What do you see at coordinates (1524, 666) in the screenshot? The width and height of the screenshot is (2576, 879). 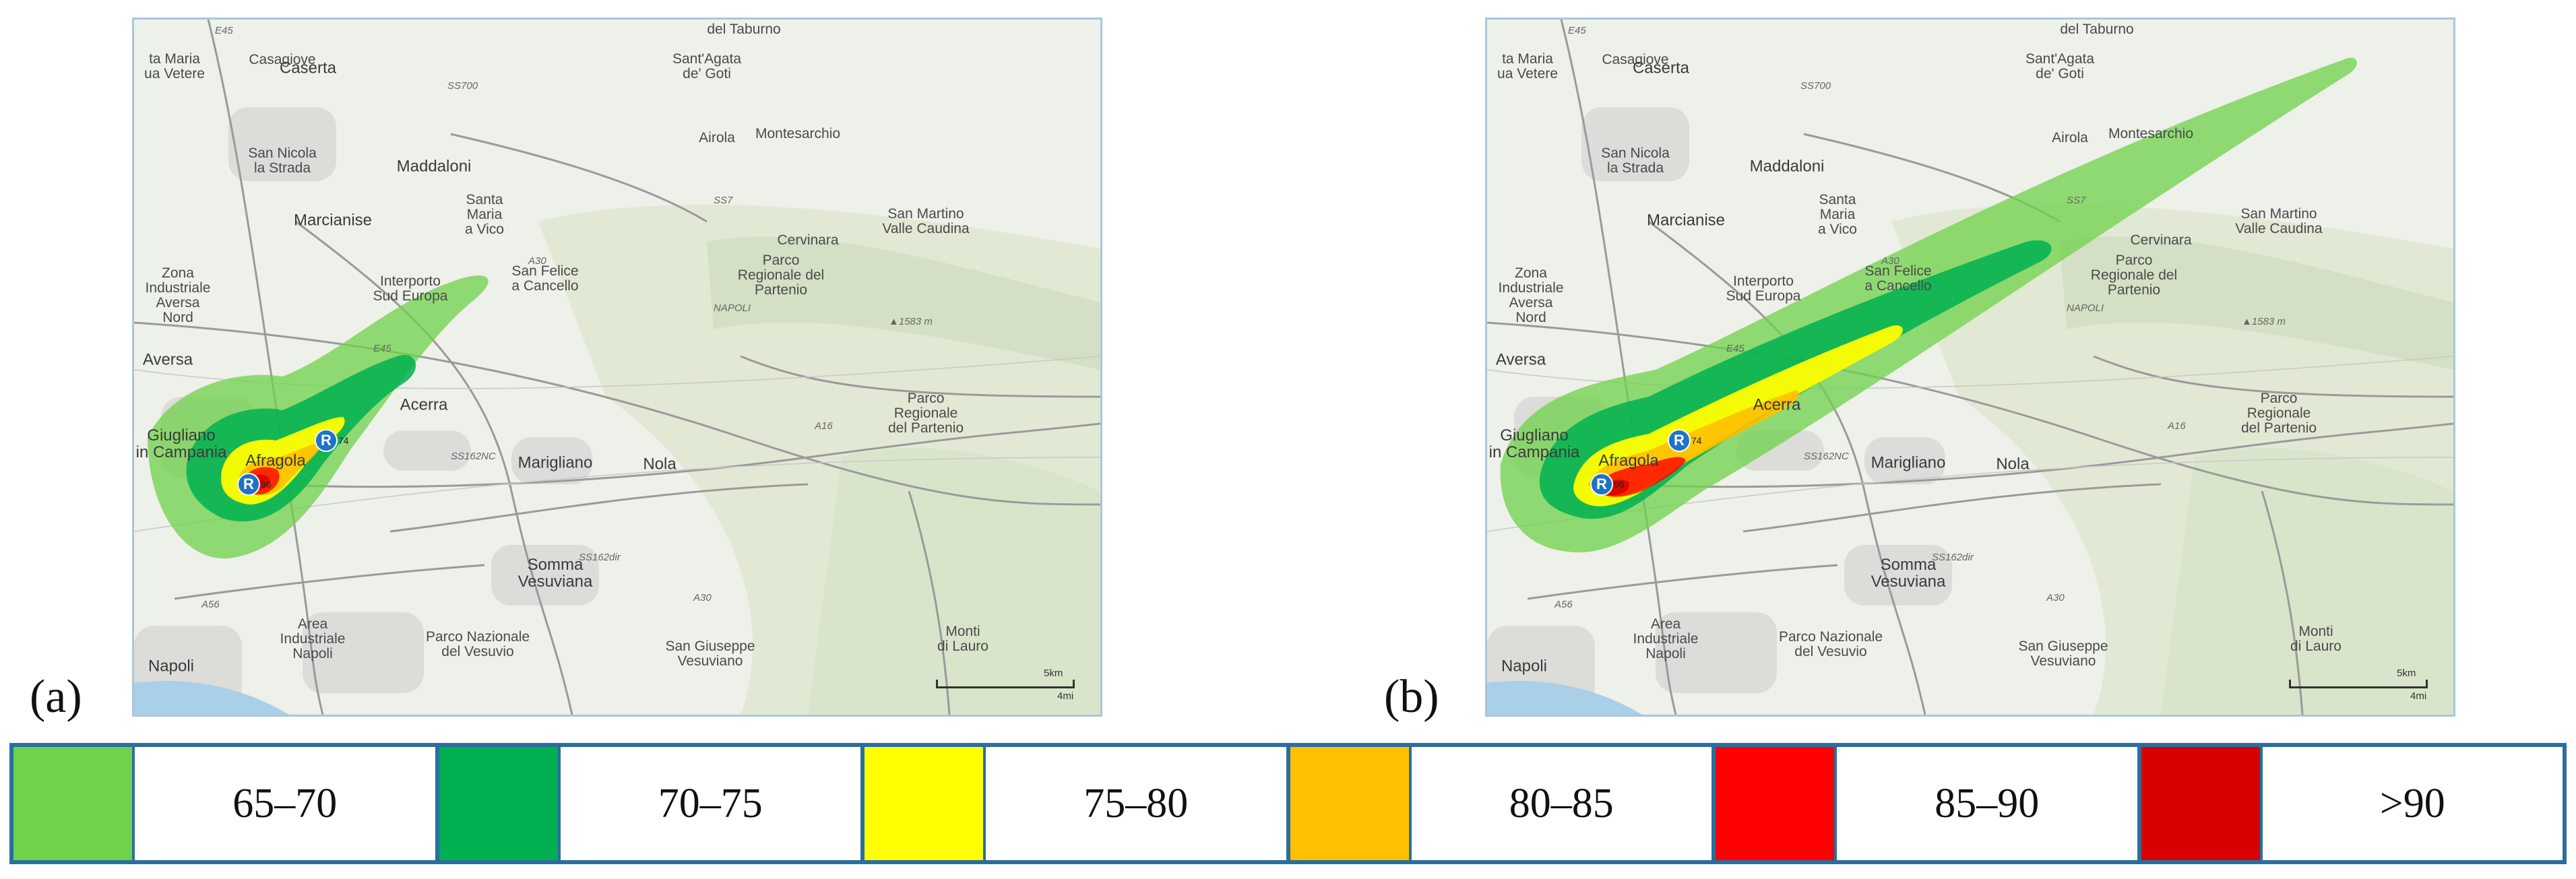 I see `place-label: Napoli` at bounding box center [1524, 666].